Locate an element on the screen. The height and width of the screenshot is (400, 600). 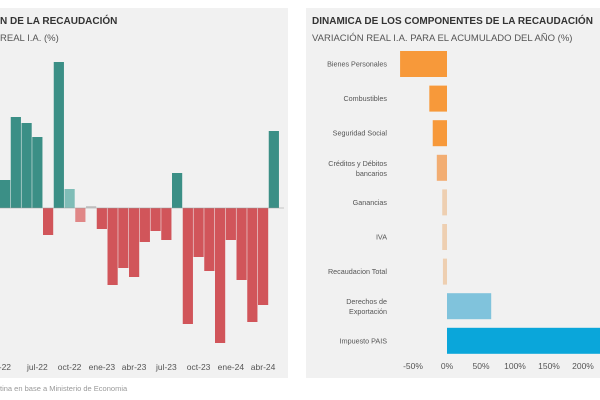
x-tick-label: abr-23 is located at coordinates (134, 367).